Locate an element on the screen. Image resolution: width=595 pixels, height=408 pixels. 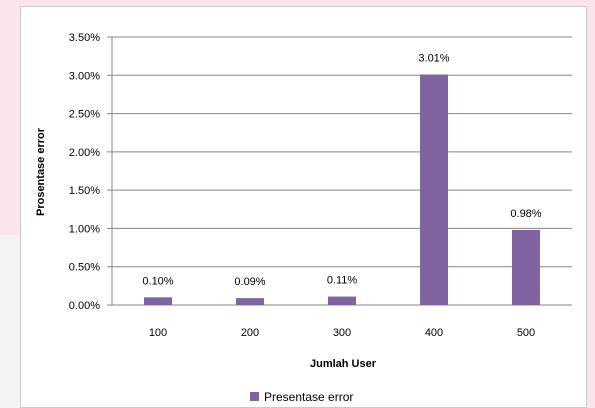
legend-label: Presentase error is located at coordinates (308, 397).